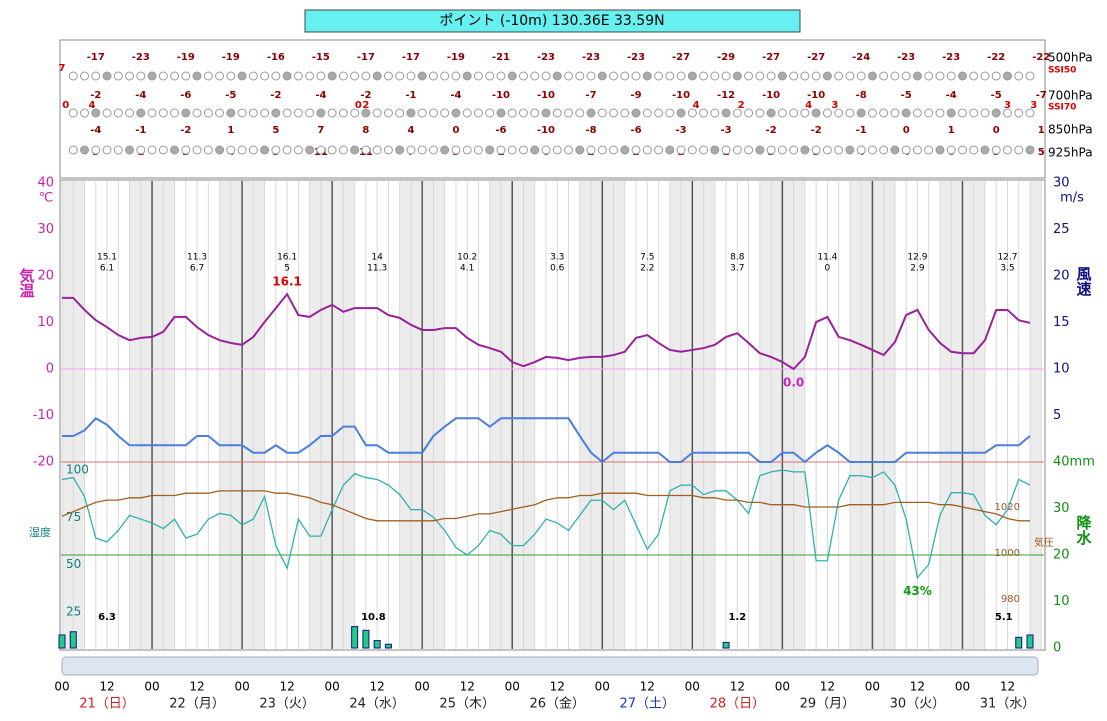 The image size is (1107, 721). Describe the element at coordinates (726, 645) in the screenshot. I see `precip-bar` at that location.